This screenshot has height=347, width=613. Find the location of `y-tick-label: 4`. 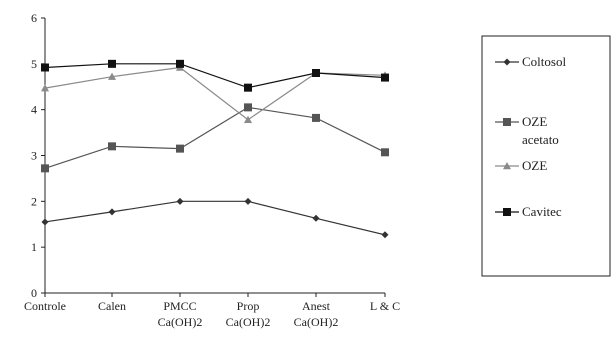

y-tick-label: 4 is located at coordinates (34, 110).